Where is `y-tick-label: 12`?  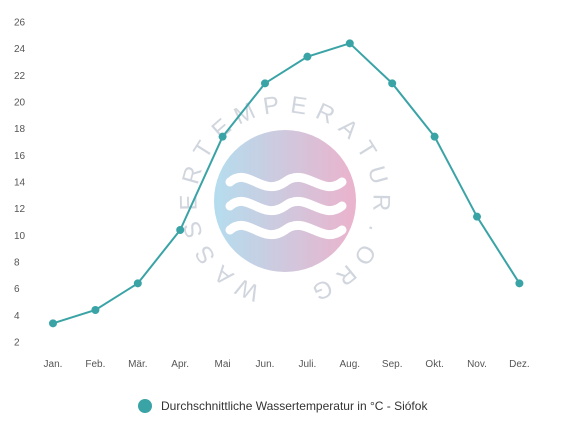
y-tick-label: 12 is located at coordinates (20, 209).